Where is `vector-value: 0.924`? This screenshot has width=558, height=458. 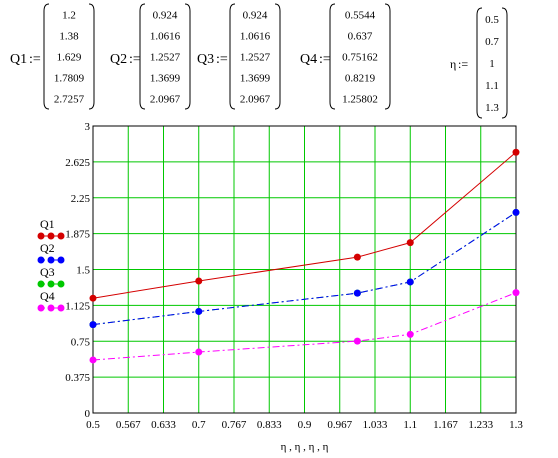
vector-value: 0.924 is located at coordinates (165, 16).